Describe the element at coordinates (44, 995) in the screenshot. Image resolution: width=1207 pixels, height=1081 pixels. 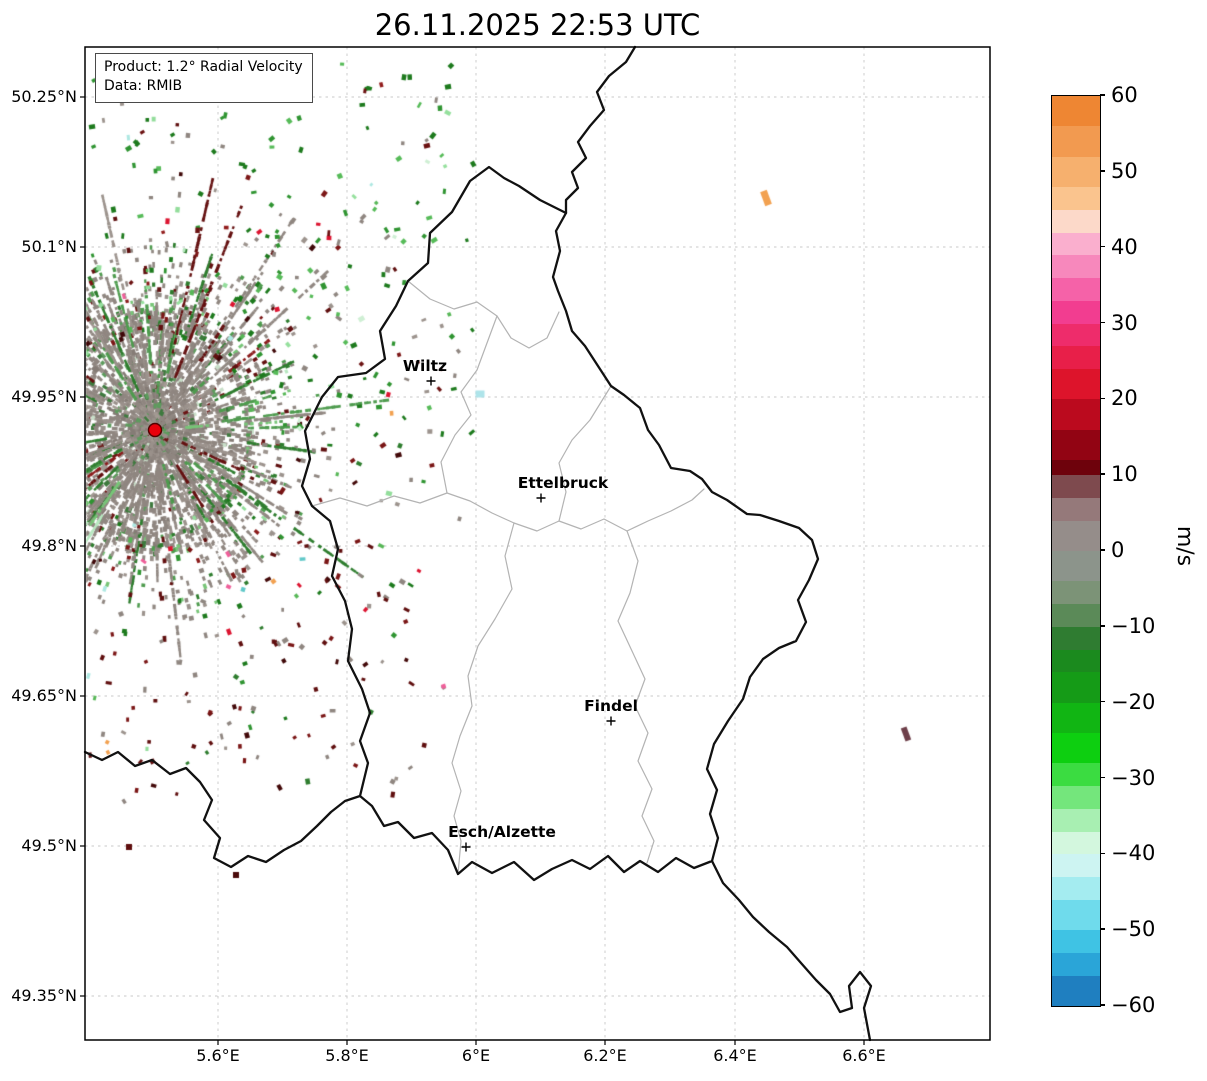
I see `y-axis-tick-label: 49.35°N` at that location.